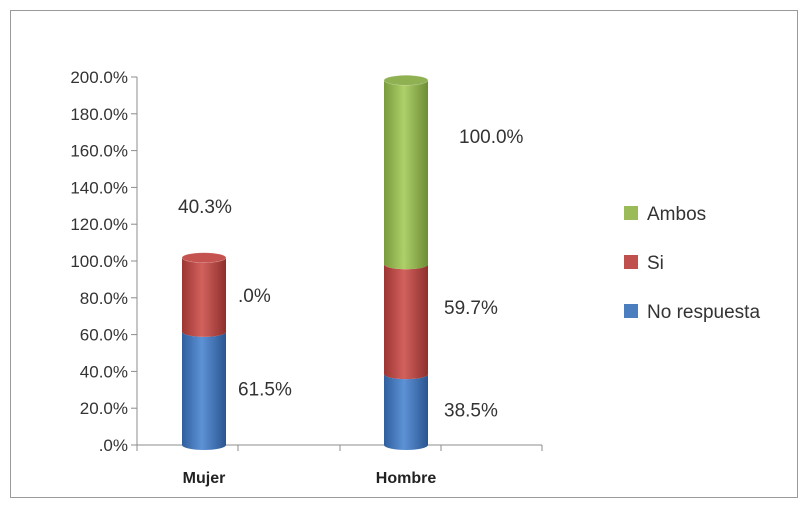 This screenshot has height=505, width=804. Describe the element at coordinates (471, 308) in the screenshot. I see `data-label: 59.7%` at that location.